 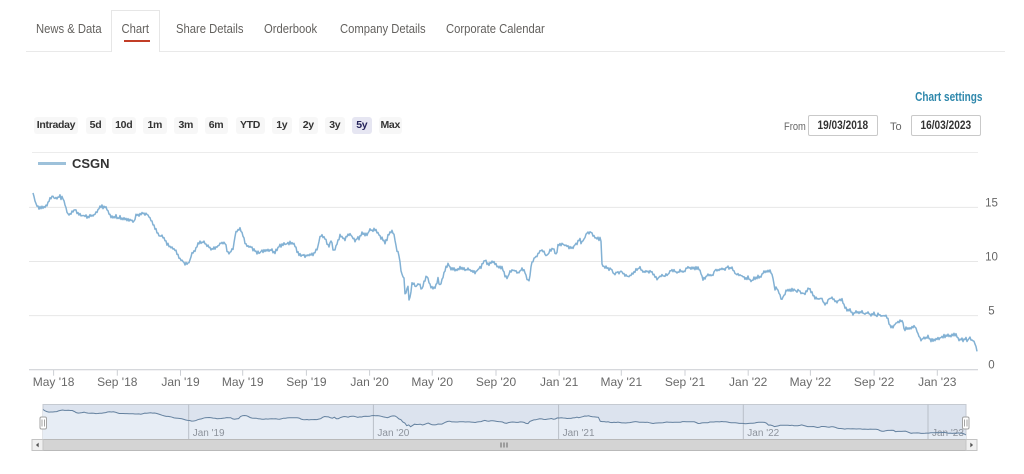 What do you see at coordinates (243, 382) in the screenshot?
I see `svg-text: May '19` at bounding box center [243, 382].